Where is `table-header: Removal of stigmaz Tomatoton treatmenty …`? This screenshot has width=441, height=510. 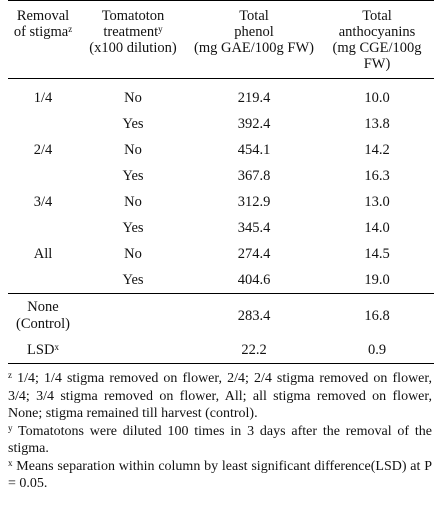
table-header: Removal of stigmaz Tomatoton treatmenty … is located at coordinates (221, 39).